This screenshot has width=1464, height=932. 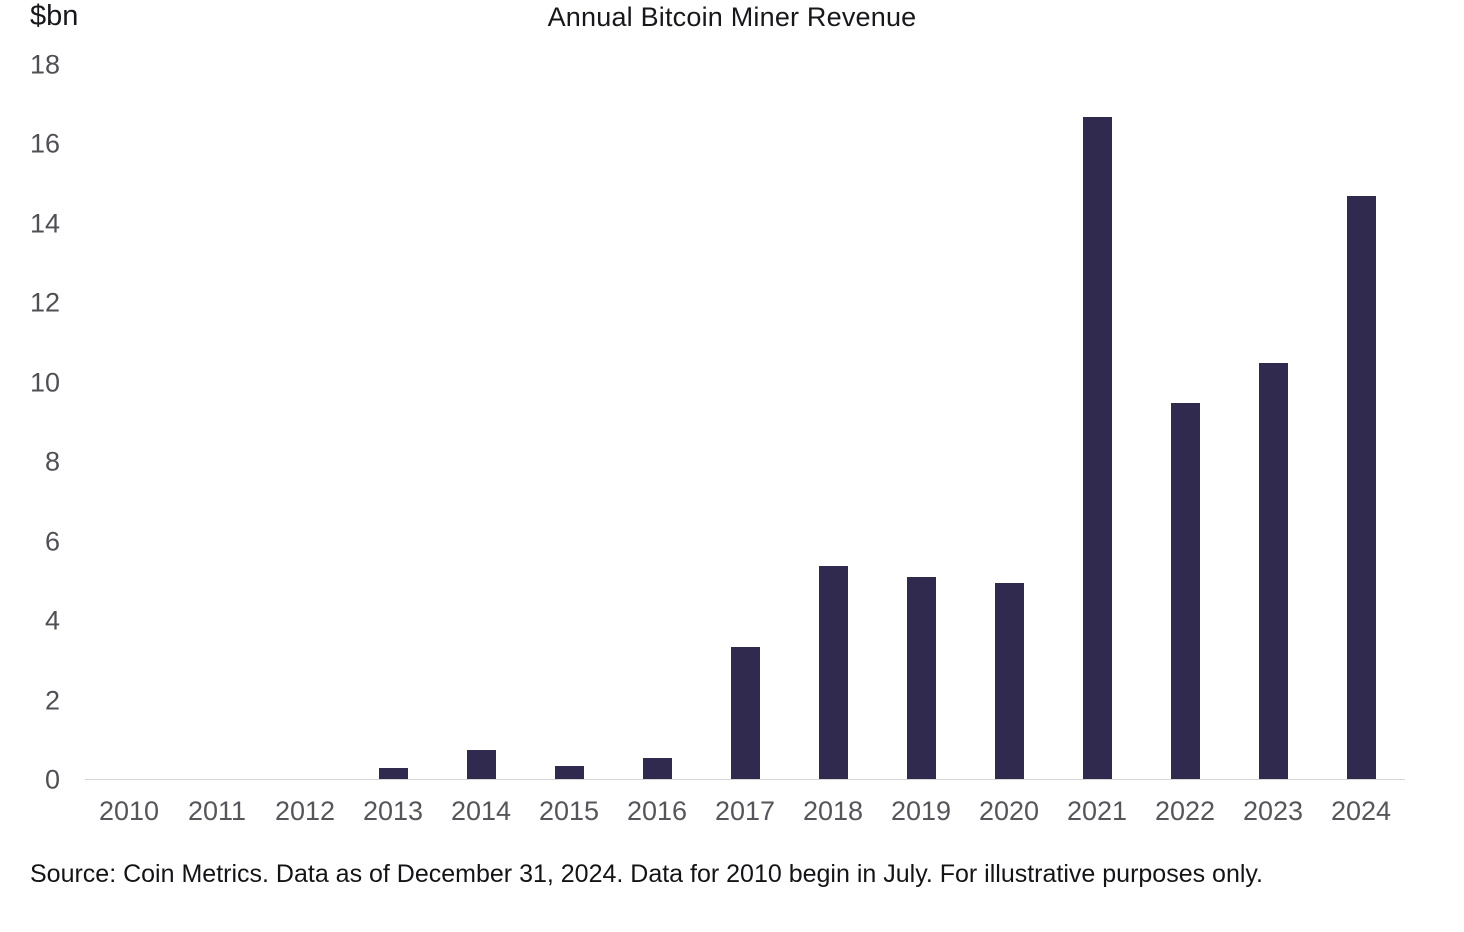 What do you see at coordinates (1009, 811) in the screenshot?
I see `x-label-2020: 2020` at bounding box center [1009, 811].